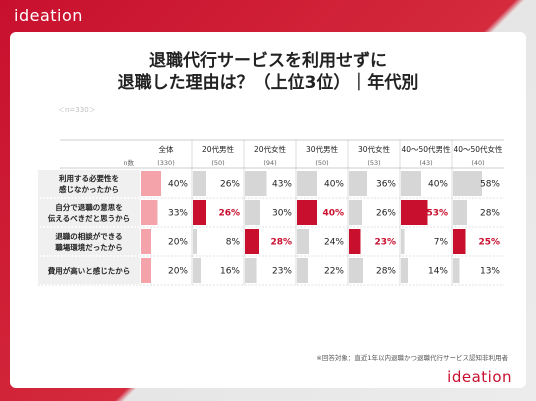  Describe the element at coordinates (230, 272) in the screenshot. I see `data-label: 16%` at that location.